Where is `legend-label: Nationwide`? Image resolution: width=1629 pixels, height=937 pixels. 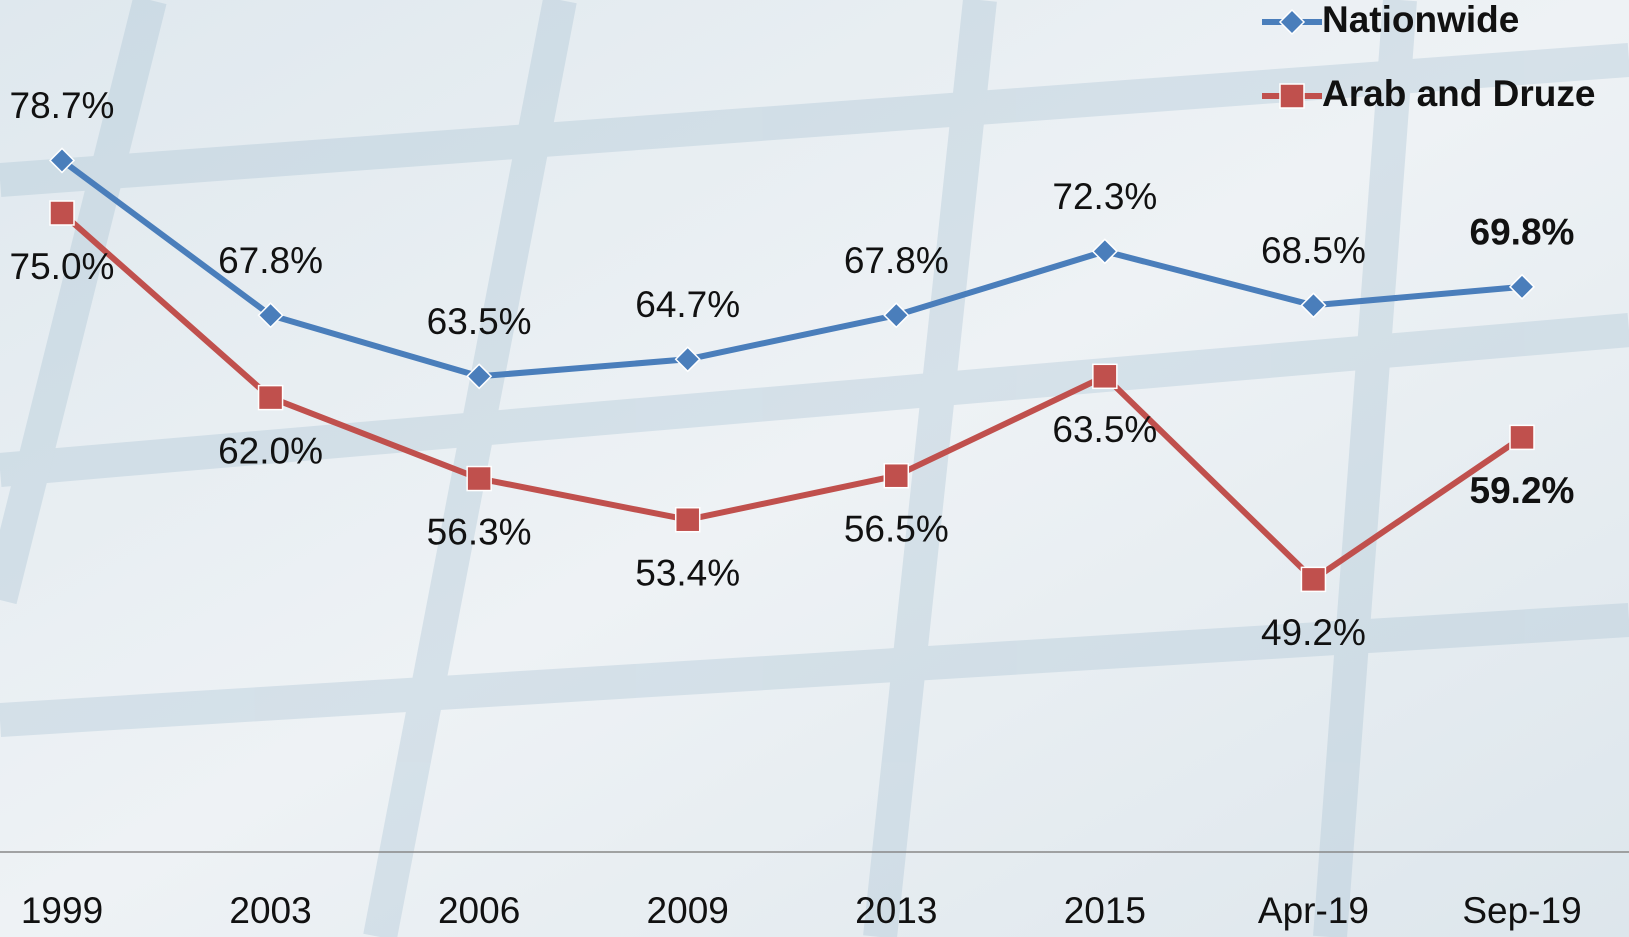
legend-label: Nationwide is located at coordinates (1420, 20).